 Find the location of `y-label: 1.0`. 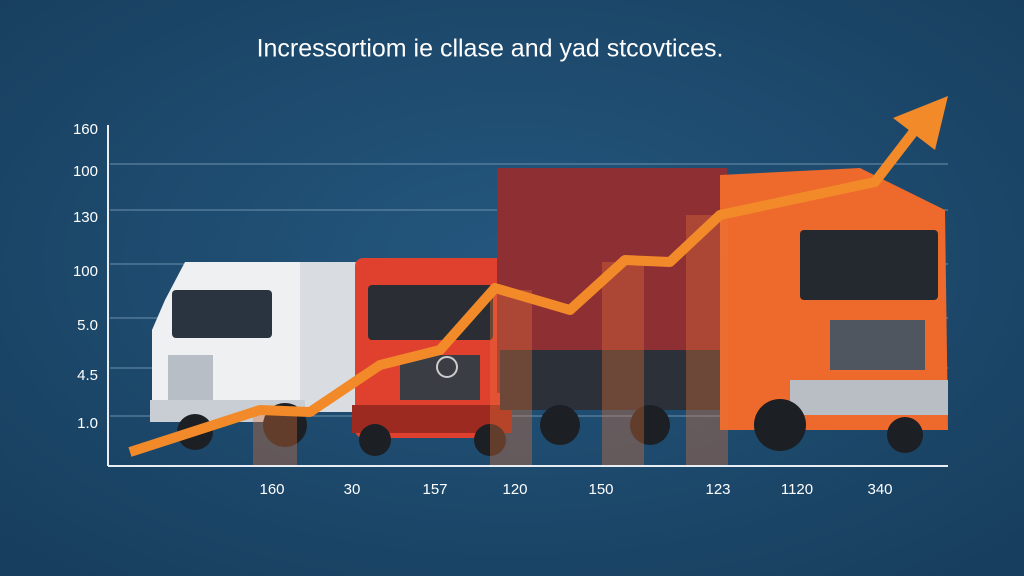

y-label: 1.0 is located at coordinates (87, 423).